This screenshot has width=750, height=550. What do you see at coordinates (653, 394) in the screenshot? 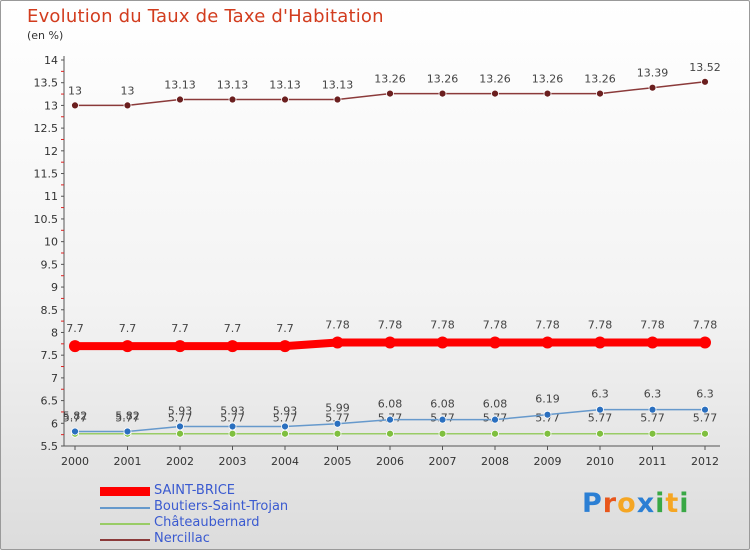
I see `data-label-boutiers-saint-trojan: 6.3` at bounding box center [653, 394].